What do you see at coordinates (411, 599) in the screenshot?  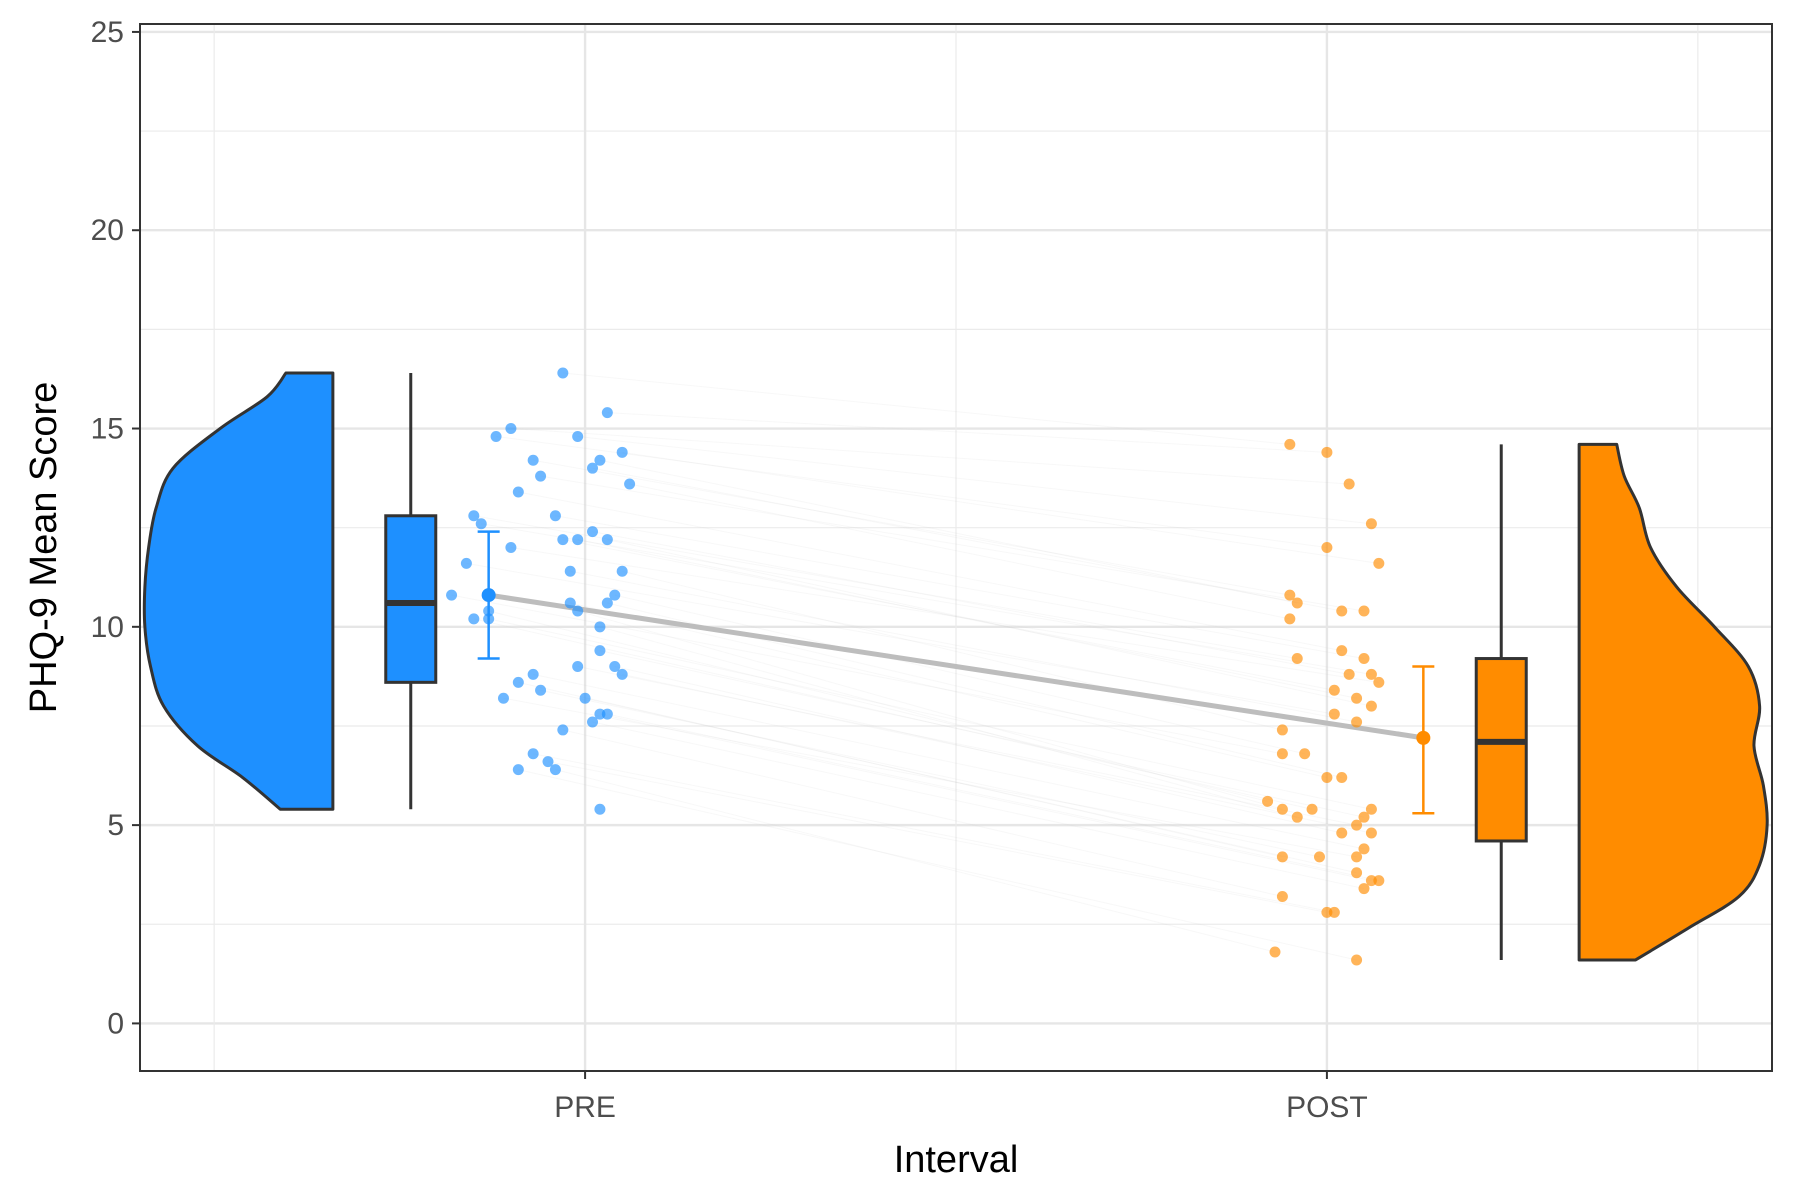 I see `pre-box` at bounding box center [411, 599].